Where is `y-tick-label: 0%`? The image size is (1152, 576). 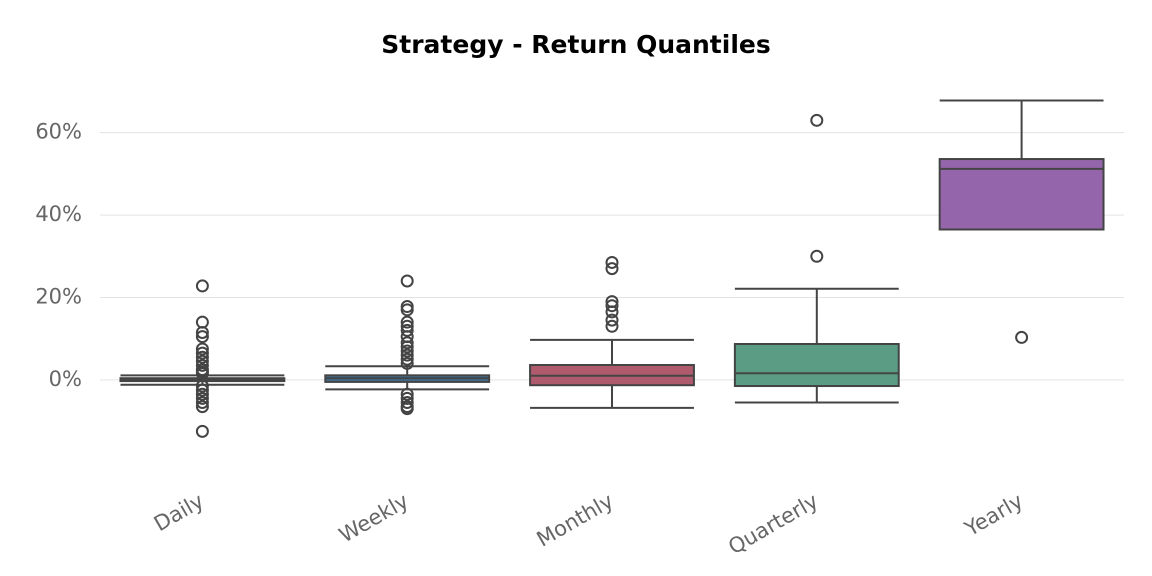 y-tick-label: 0% is located at coordinates (65, 379).